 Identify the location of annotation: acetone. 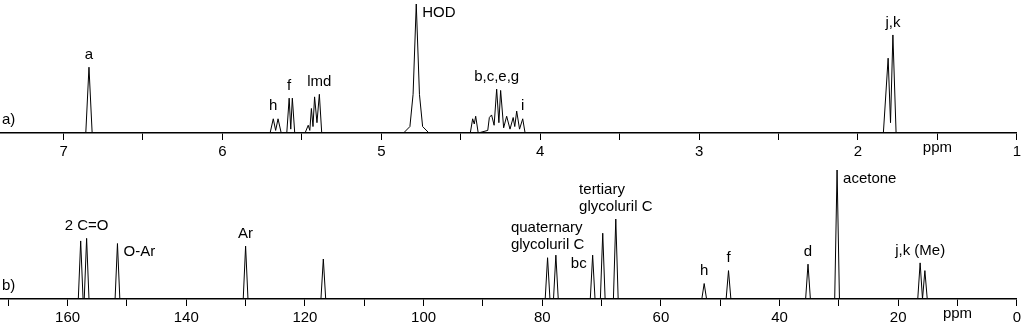
(870, 177).